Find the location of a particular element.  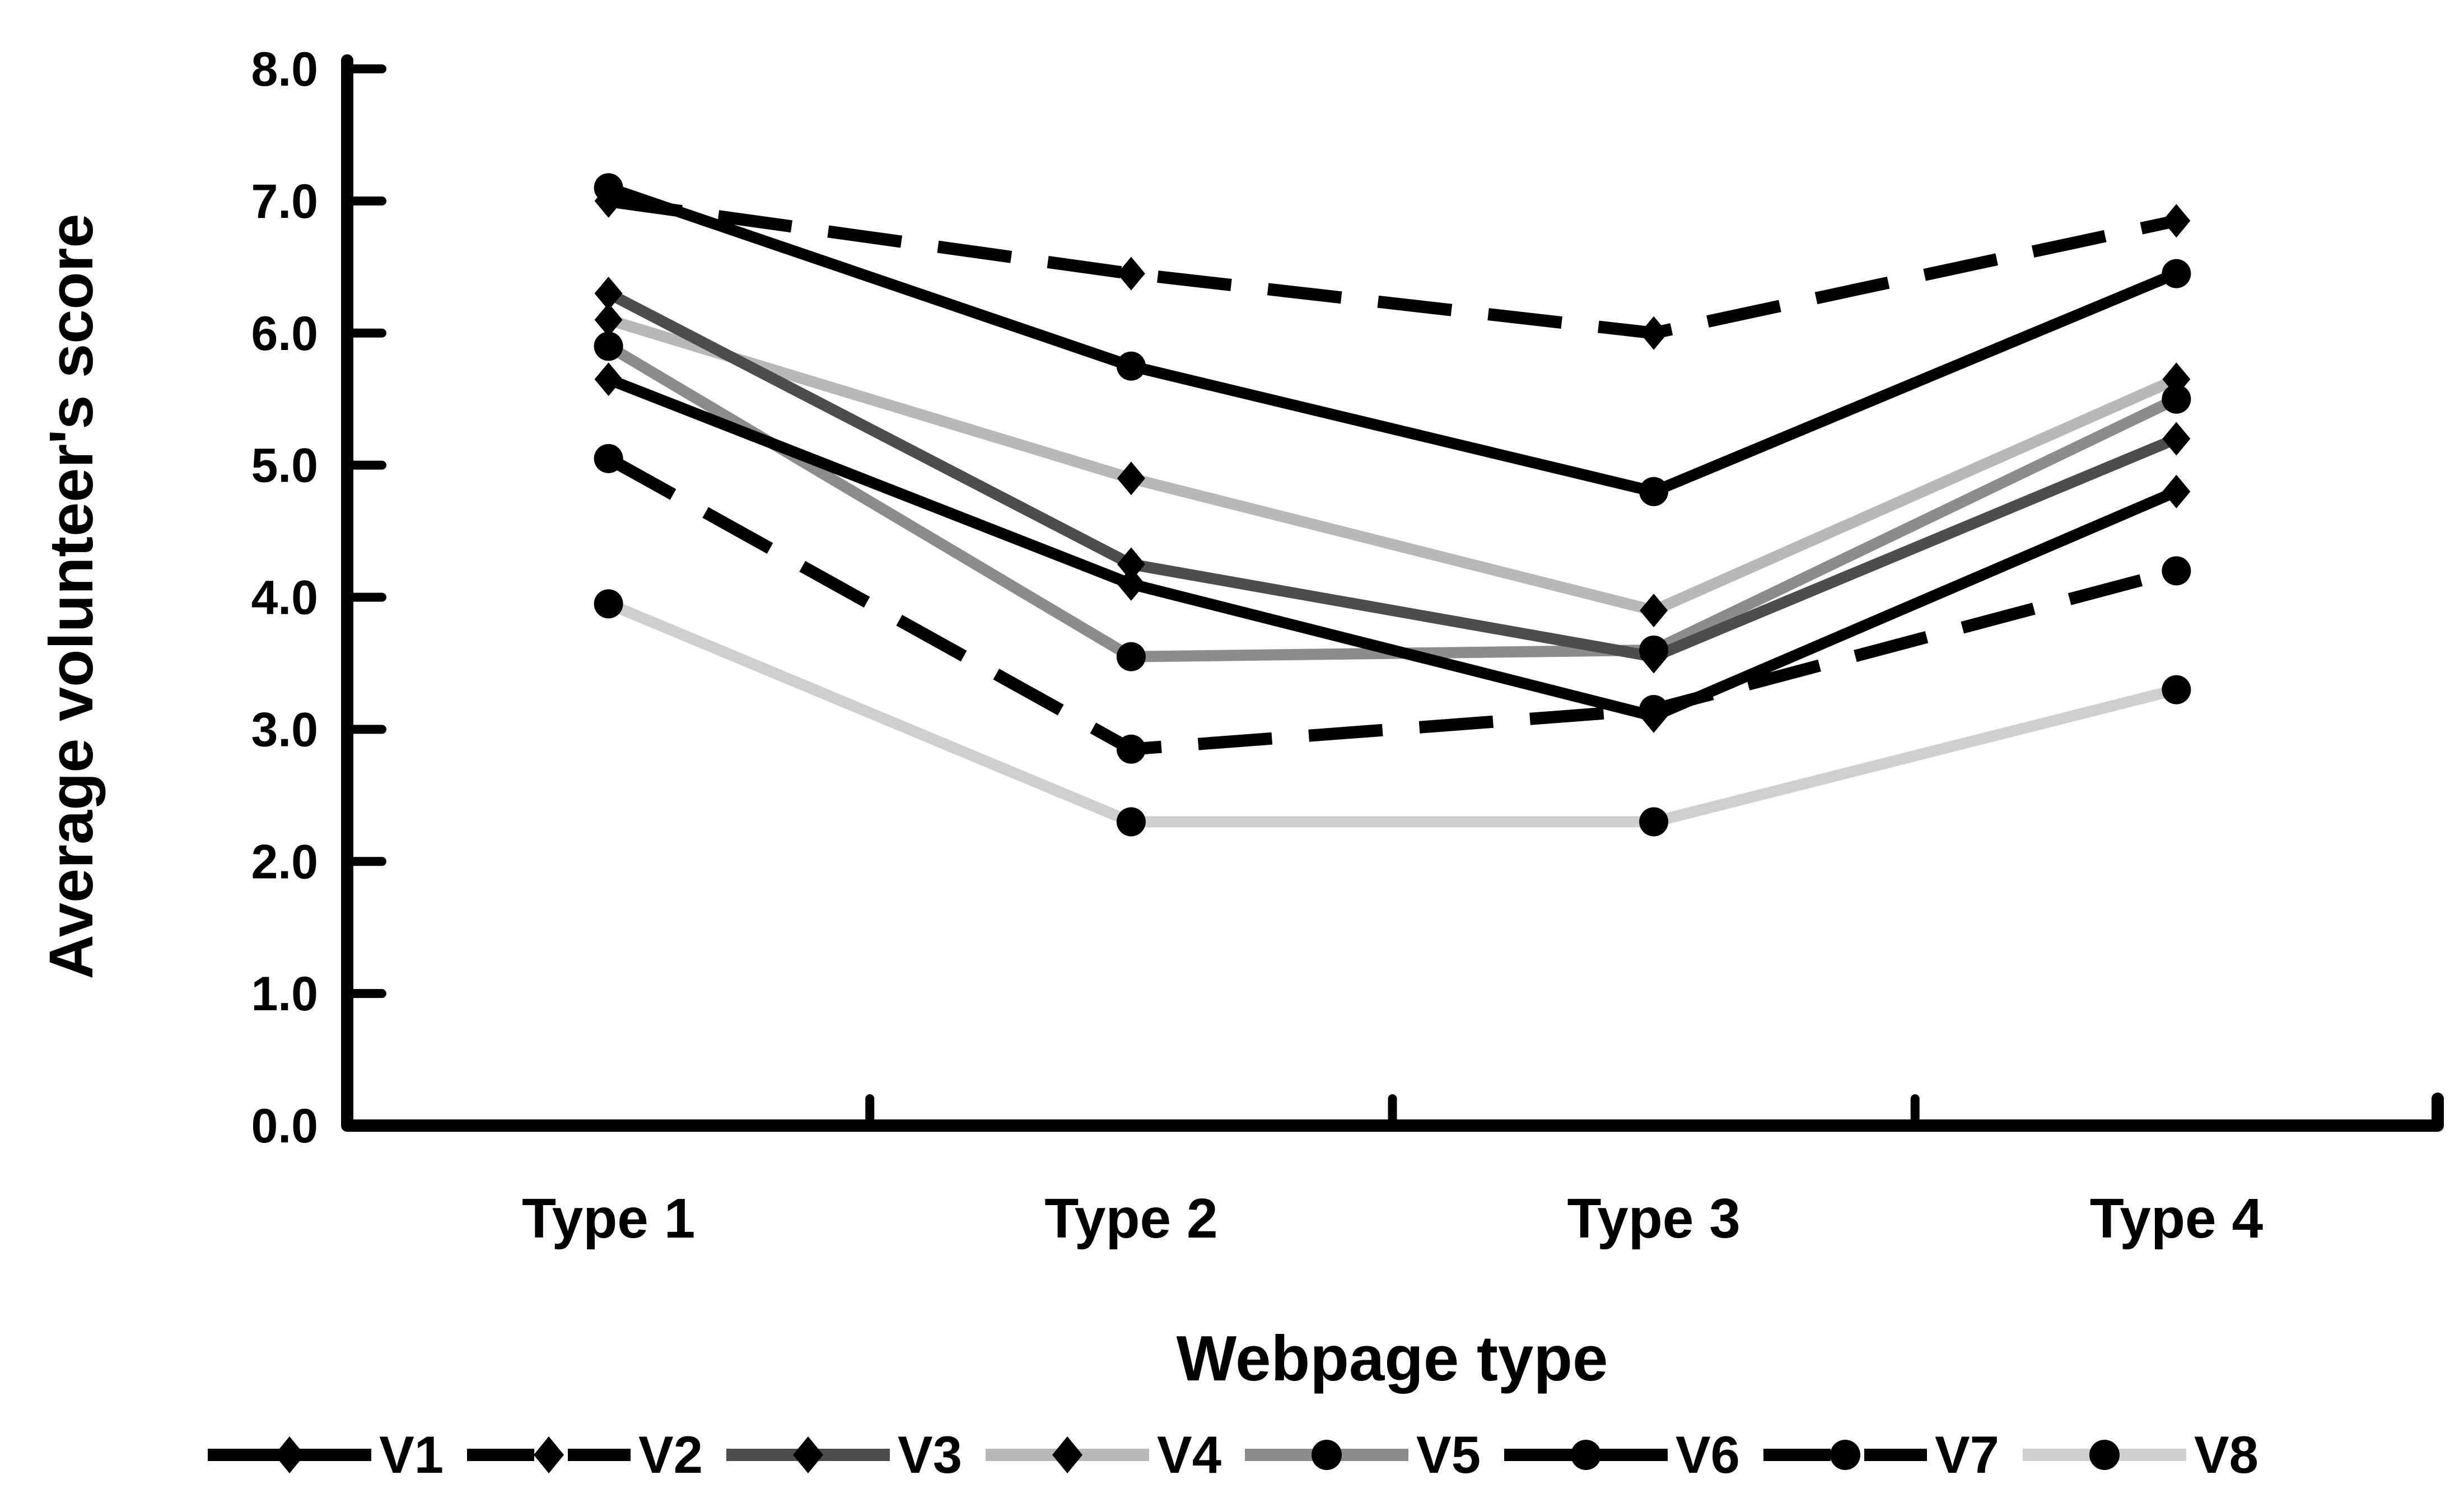

legend-sample-V2 is located at coordinates (549, 1455).